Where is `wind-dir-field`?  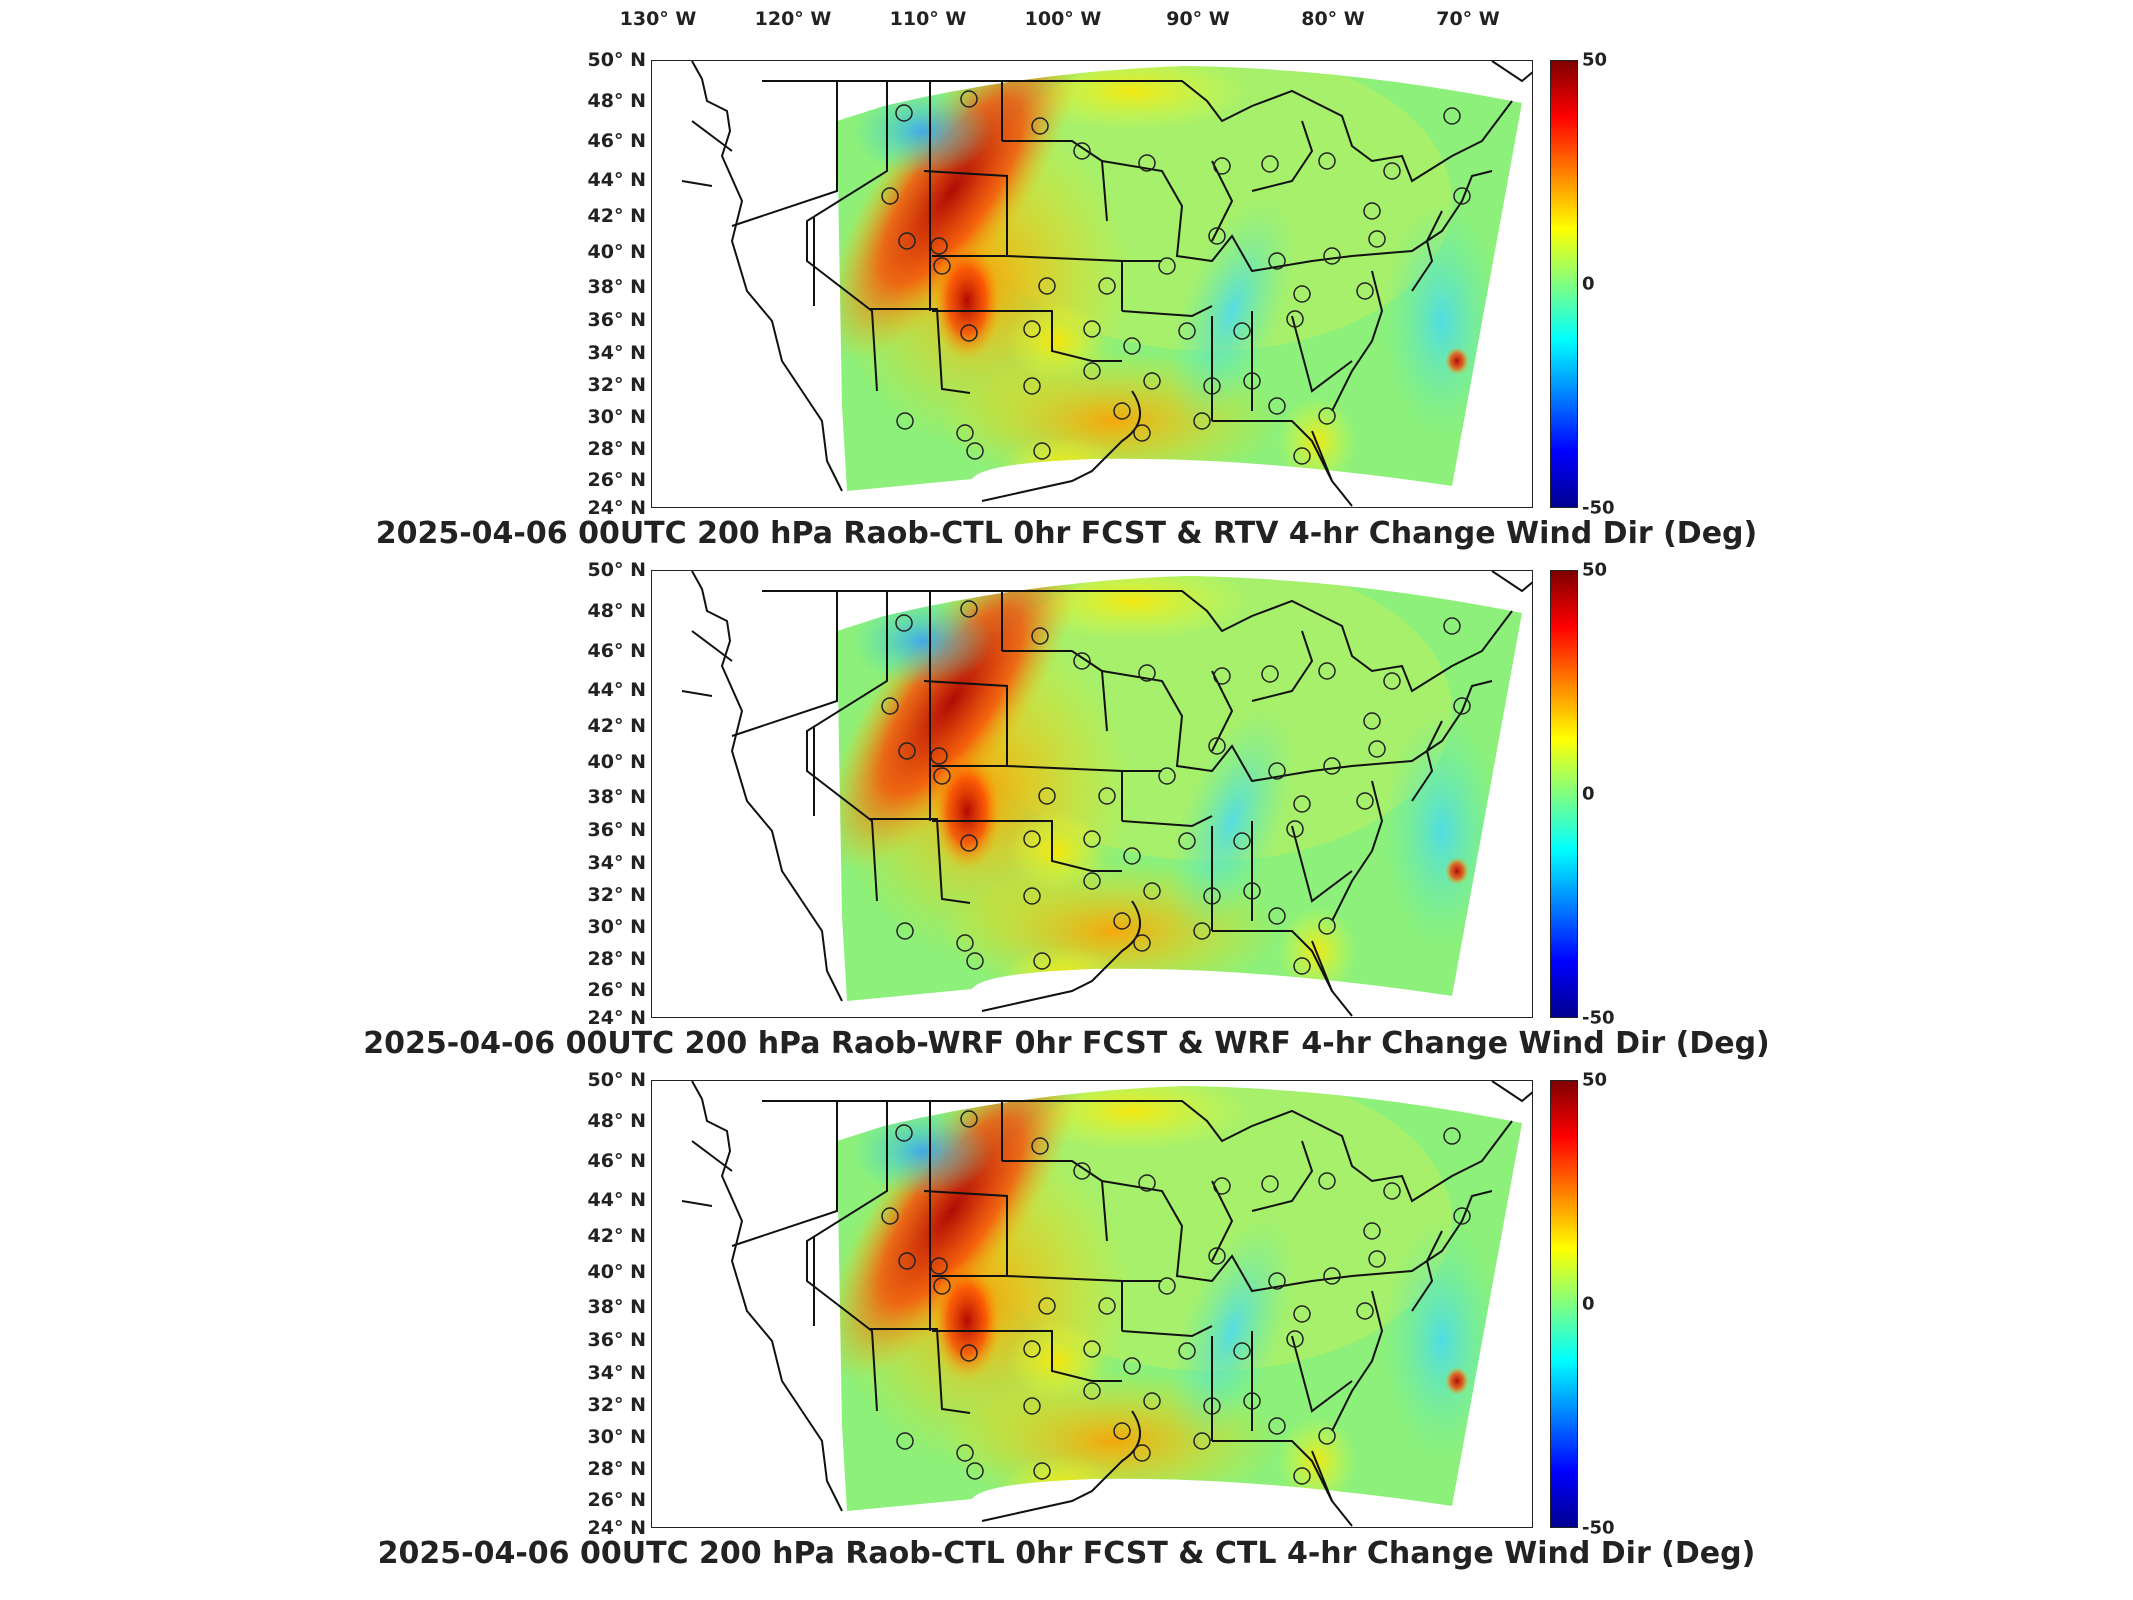 wind-dir-field is located at coordinates (1179, 278).